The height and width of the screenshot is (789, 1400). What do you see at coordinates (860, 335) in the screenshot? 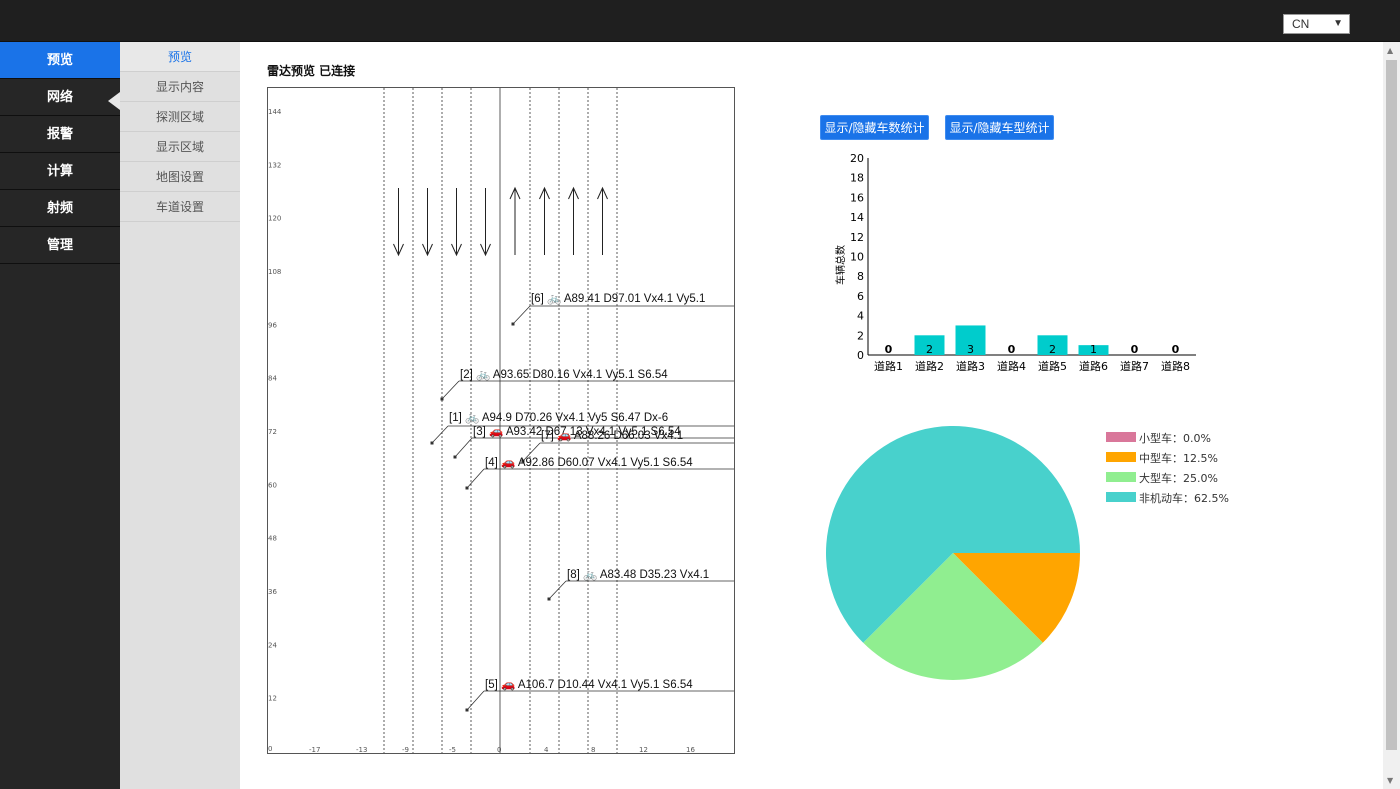
I see `bar-y-tick: 2` at bounding box center [860, 335].